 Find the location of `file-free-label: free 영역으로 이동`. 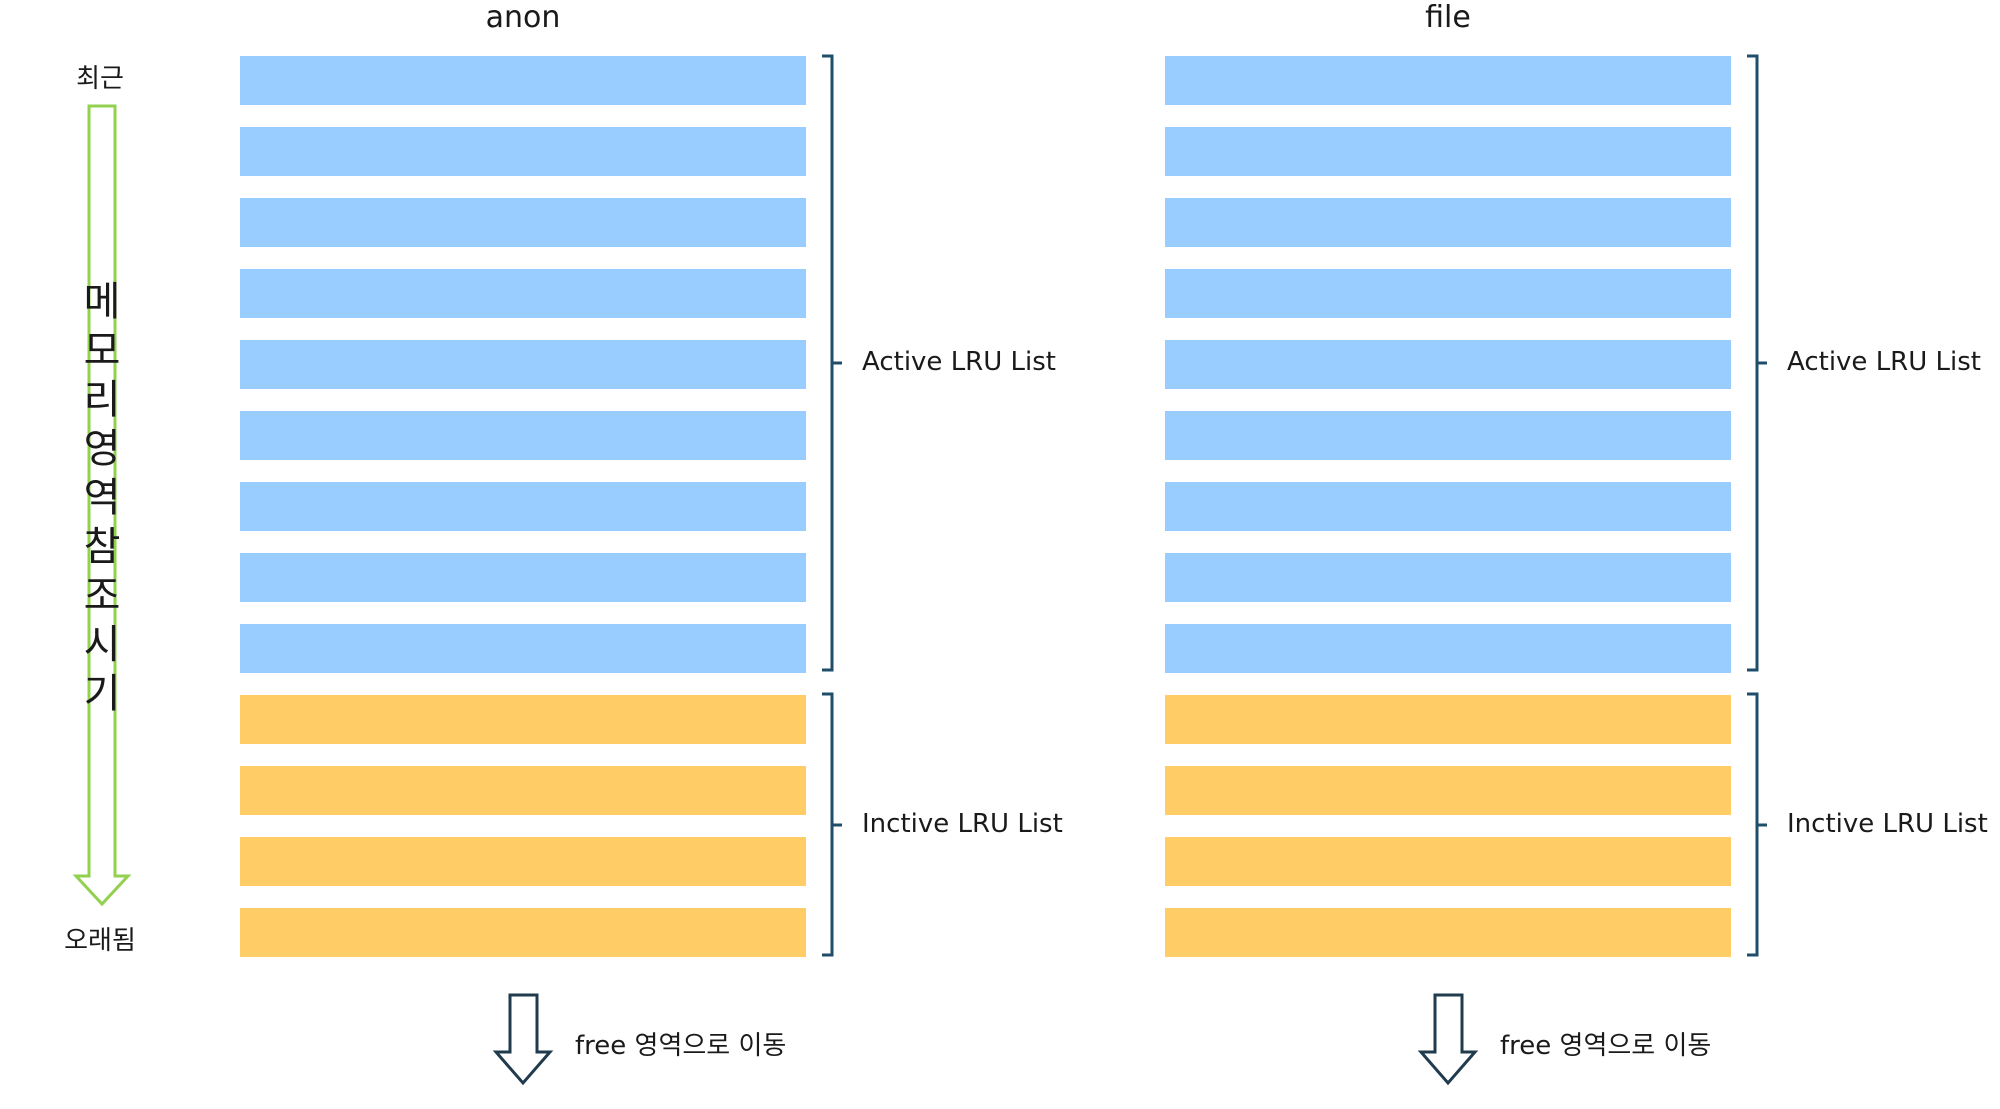

file-free-label: free 영역으로 이동 is located at coordinates (1606, 1046).